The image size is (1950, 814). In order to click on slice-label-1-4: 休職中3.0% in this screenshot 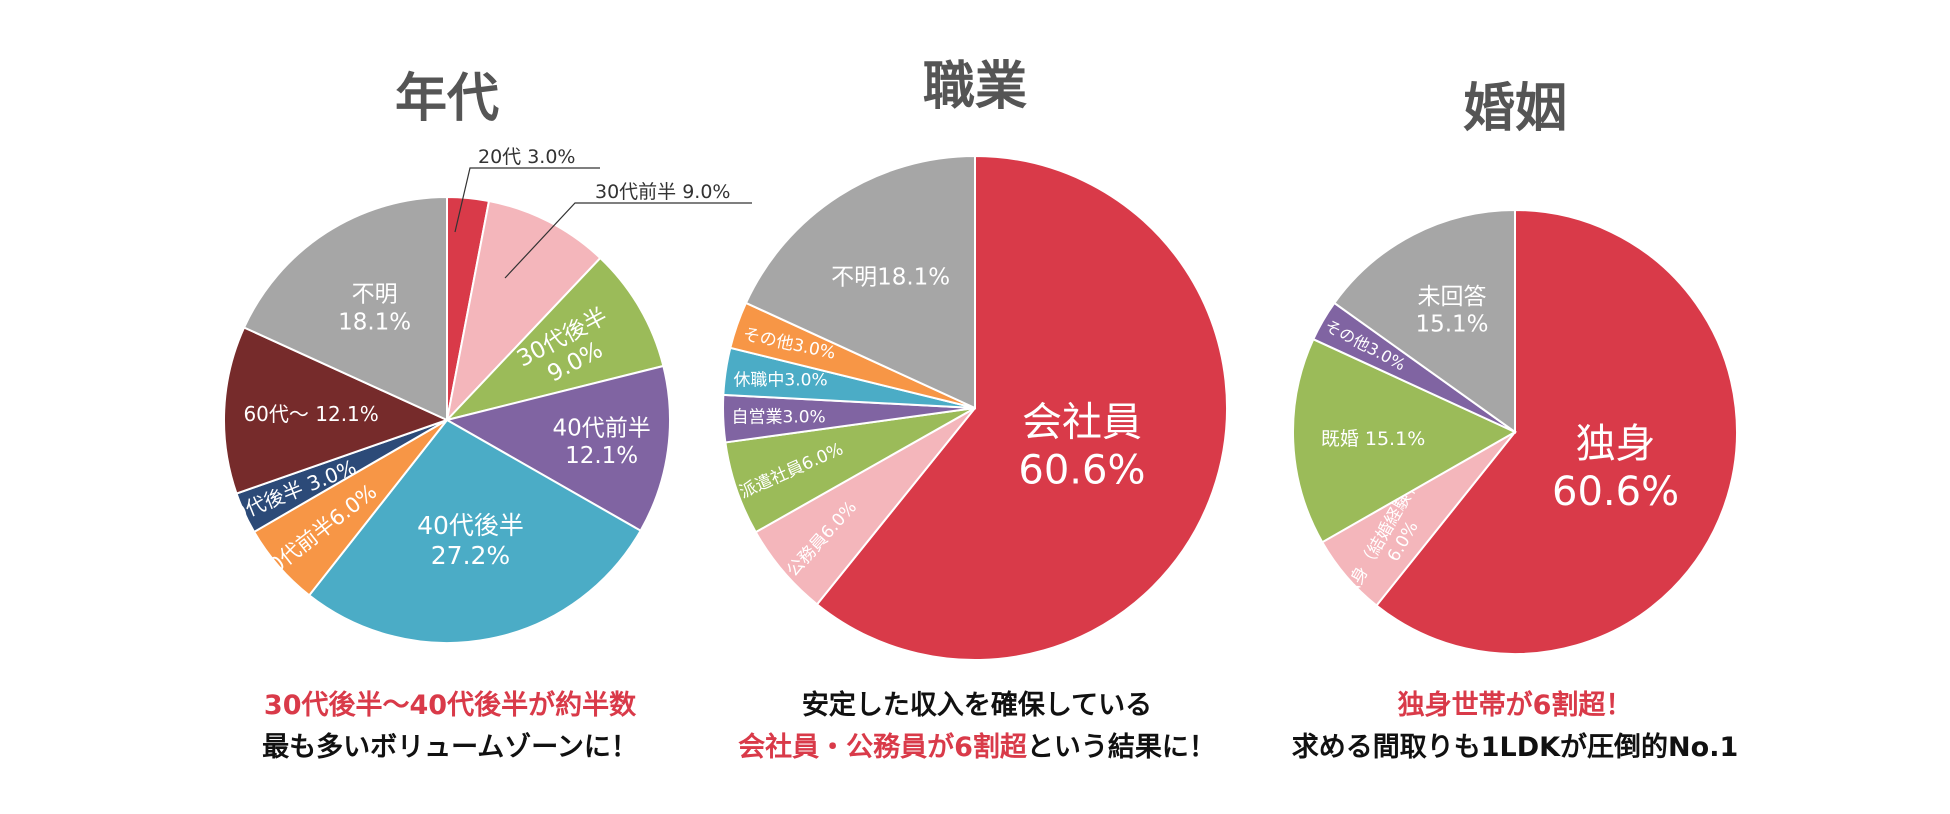, I will do `click(780, 380)`.